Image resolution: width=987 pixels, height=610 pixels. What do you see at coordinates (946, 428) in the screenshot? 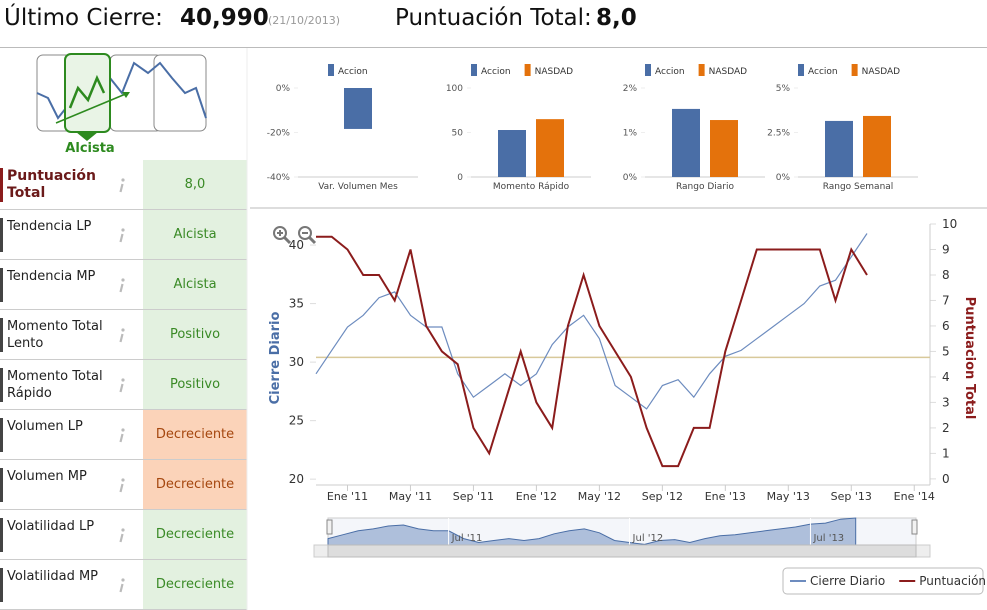
I see `y2-tick-label: 2` at bounding box center [946, 428].